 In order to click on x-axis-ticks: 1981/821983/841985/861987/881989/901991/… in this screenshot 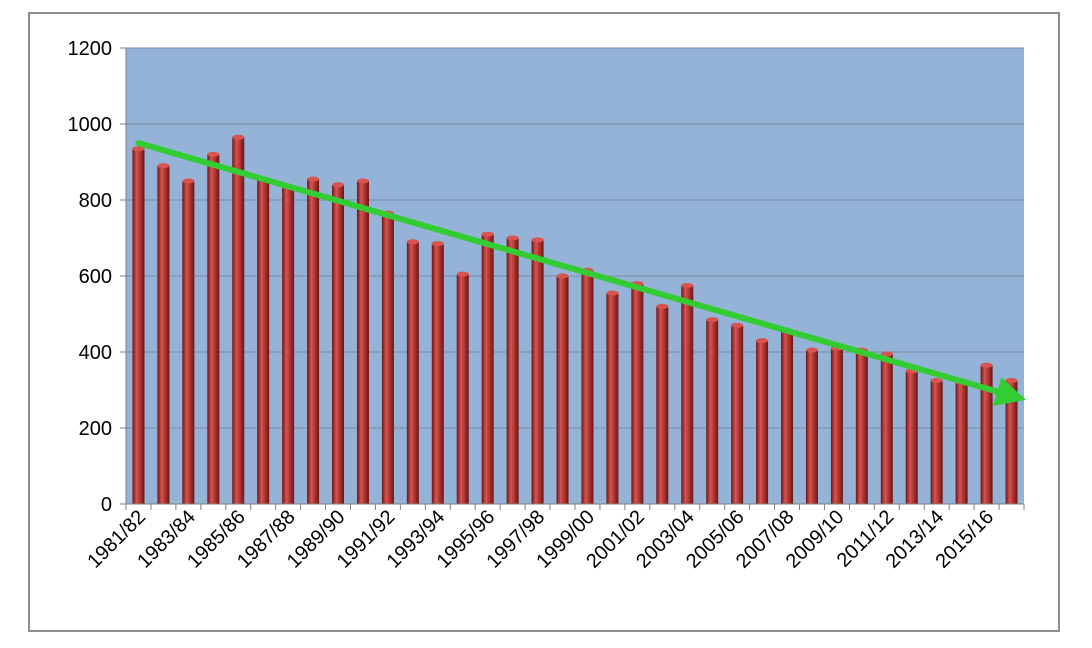, I will do `click(540, 539)`.